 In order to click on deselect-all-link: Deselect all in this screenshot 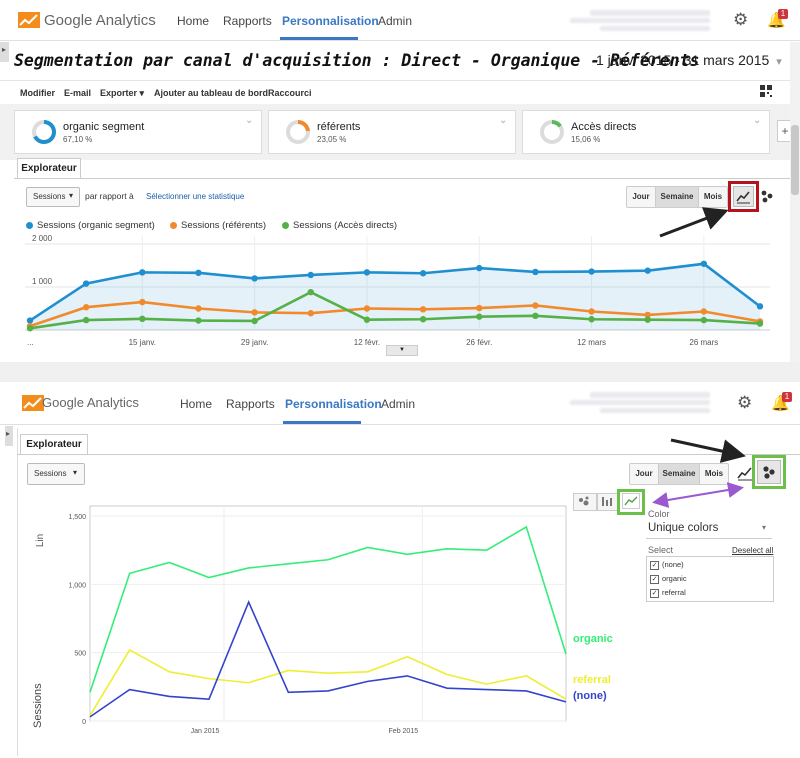, I will do `click(753, 550)`.